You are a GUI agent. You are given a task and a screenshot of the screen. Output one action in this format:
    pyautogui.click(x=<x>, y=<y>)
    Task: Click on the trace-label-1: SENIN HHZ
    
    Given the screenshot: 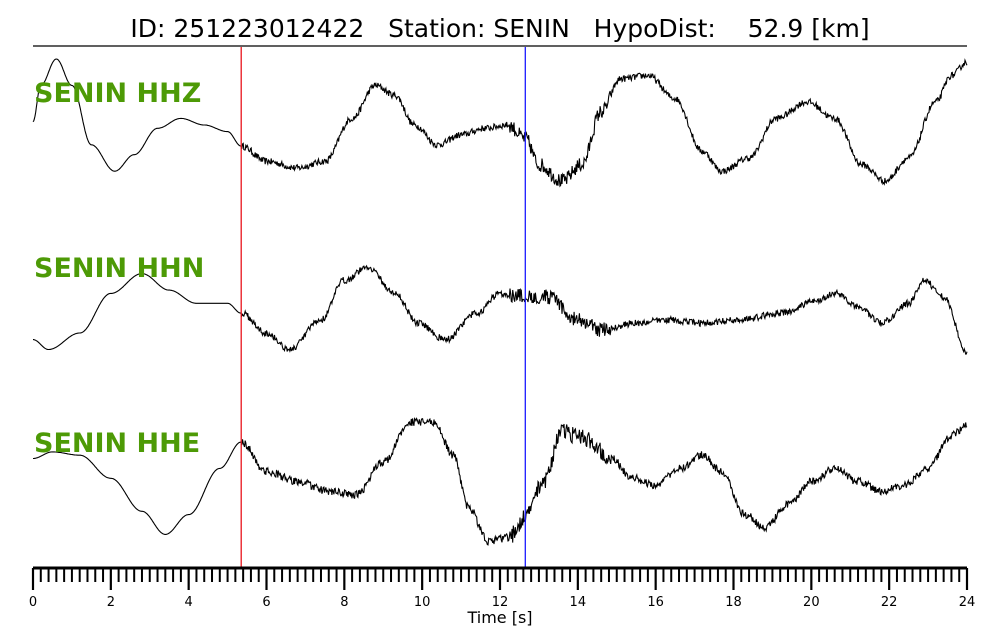 What is the action you would take?
    pyautogui.click(x=117, y=93)
    